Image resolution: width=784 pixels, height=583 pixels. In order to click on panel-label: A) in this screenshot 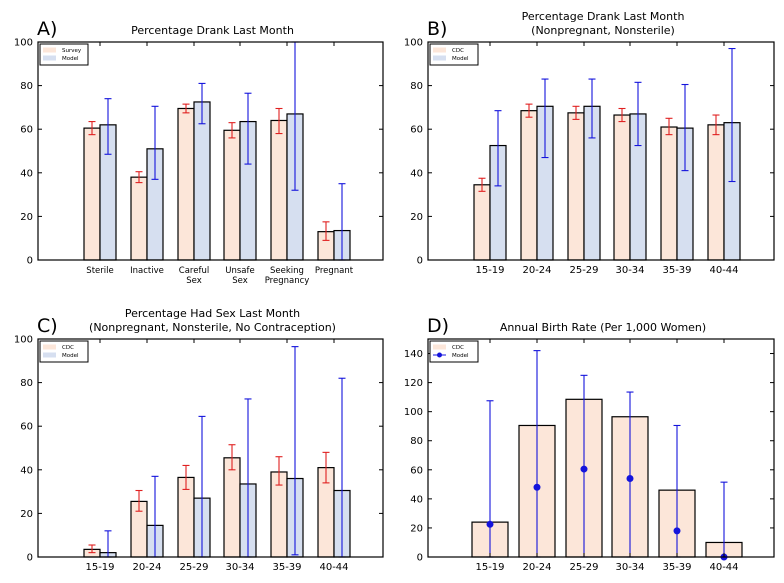, I will do `click(47, 29)`.